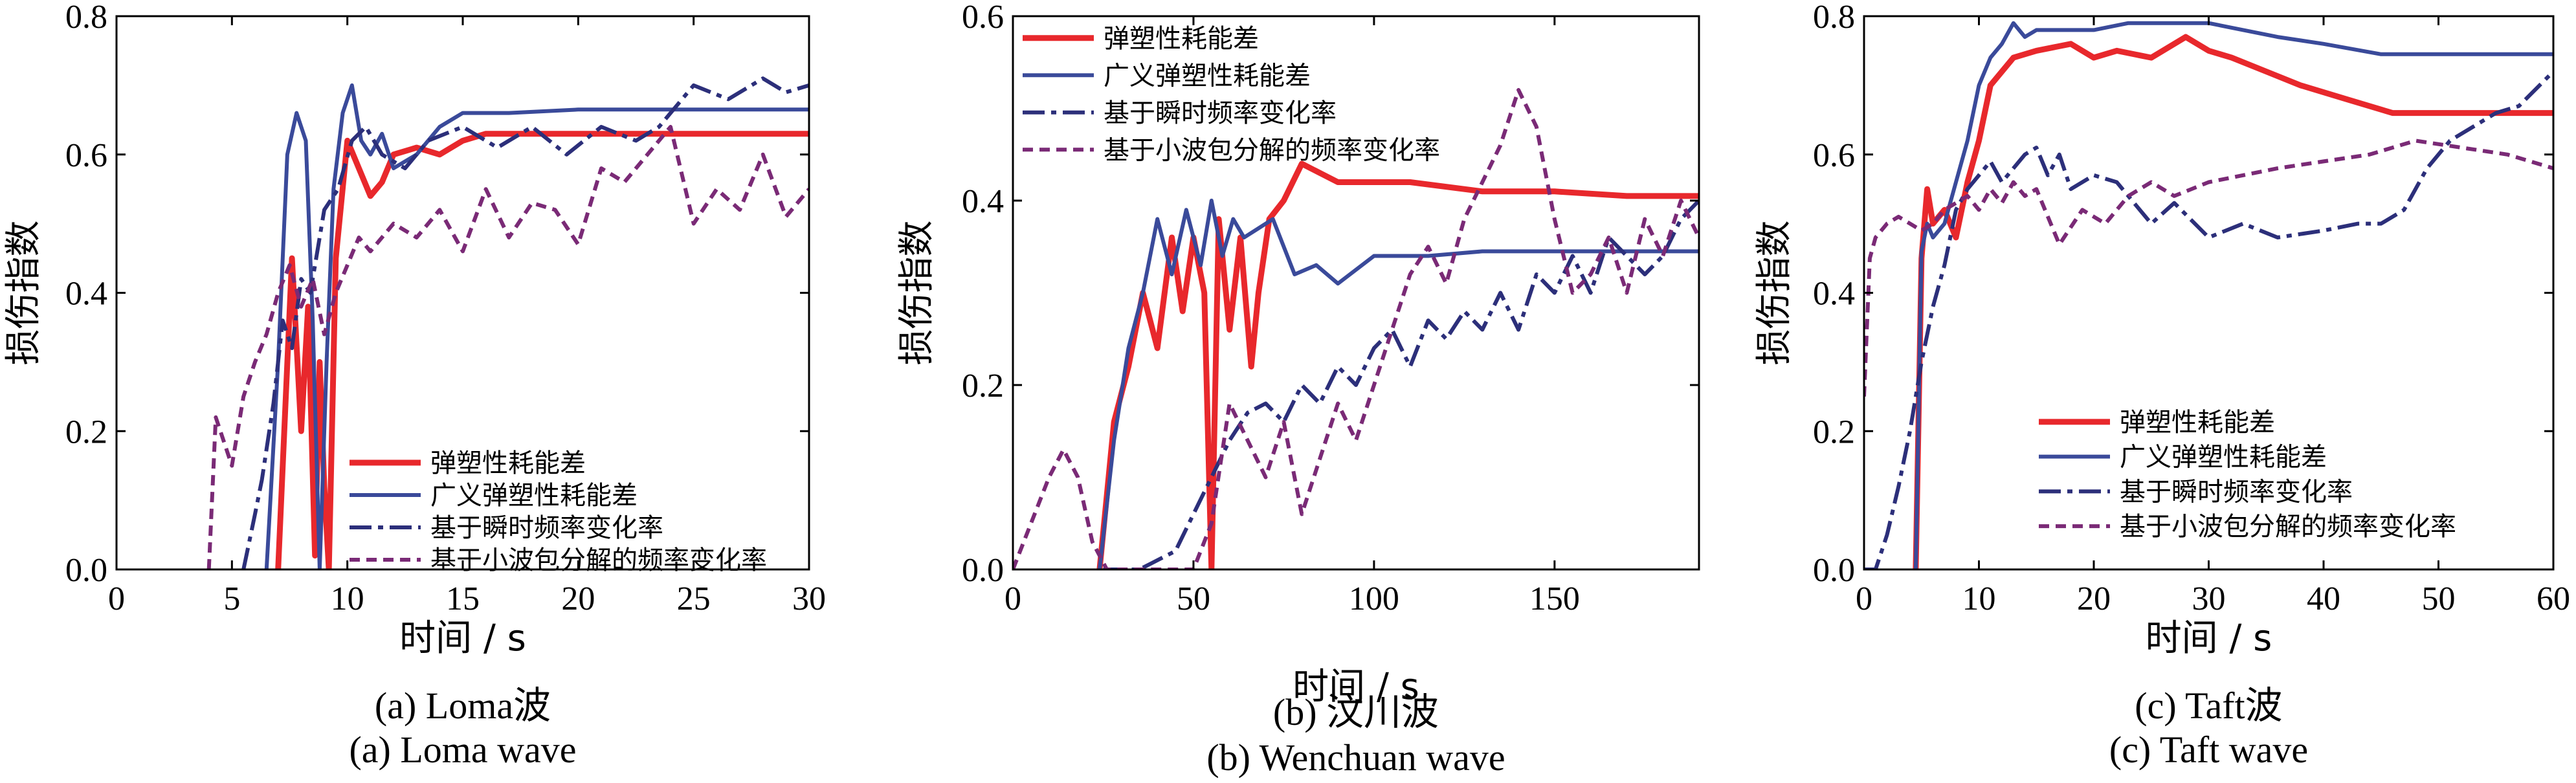 The image size is (2576, 783). I want to click on x-tick-label: 100, so click(1374, 598).